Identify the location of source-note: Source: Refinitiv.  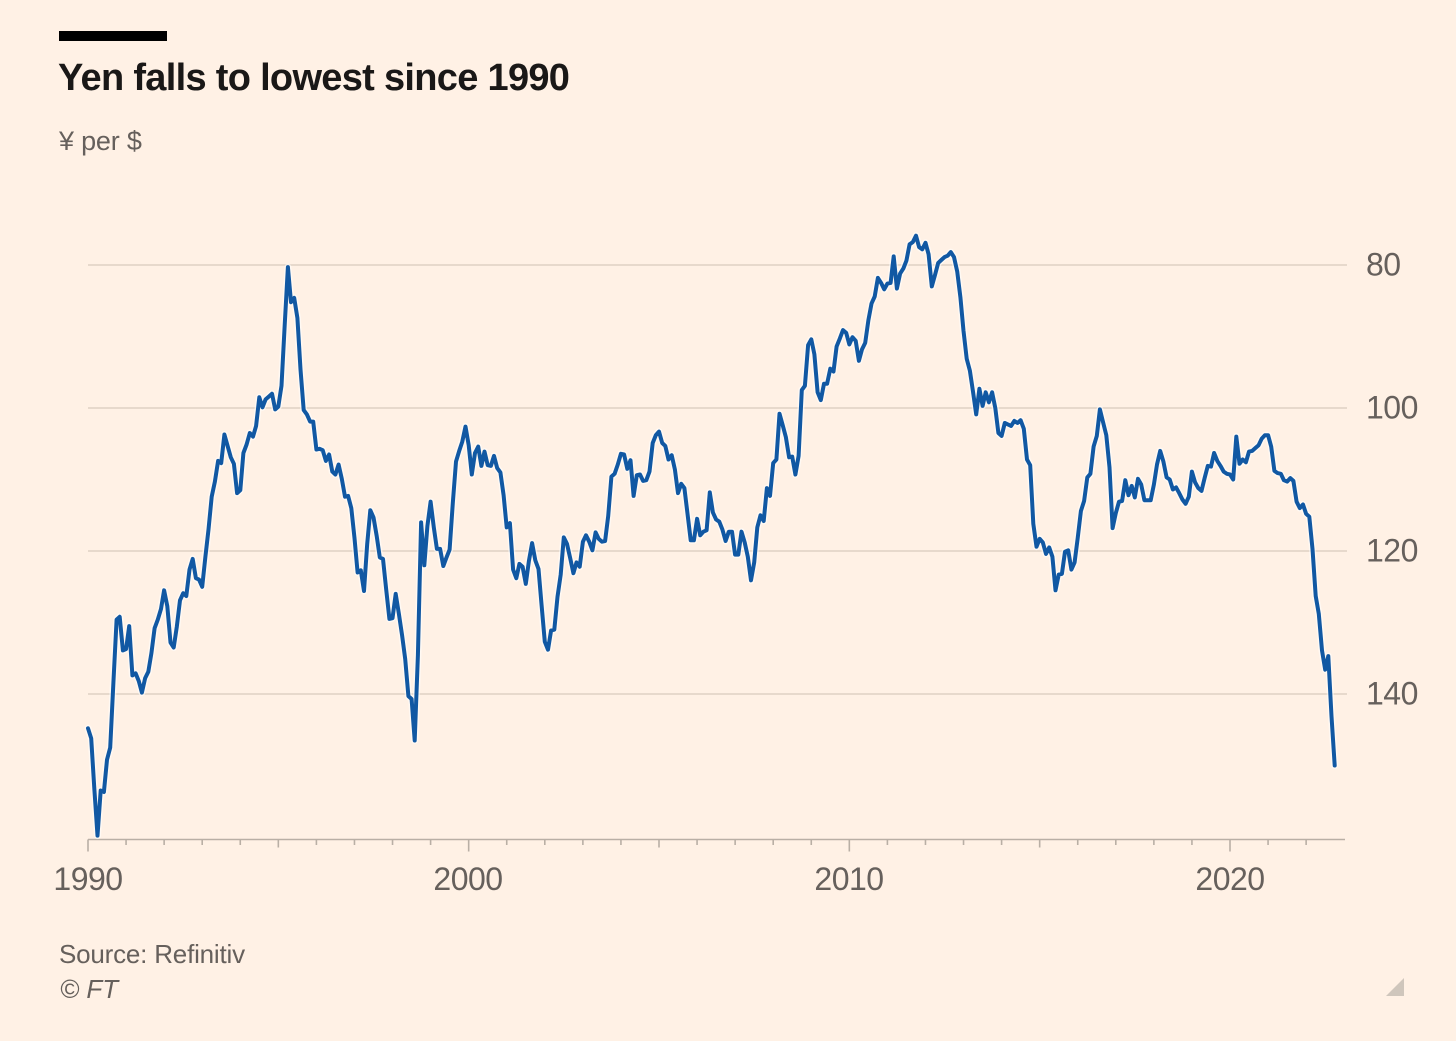
(152, 954).